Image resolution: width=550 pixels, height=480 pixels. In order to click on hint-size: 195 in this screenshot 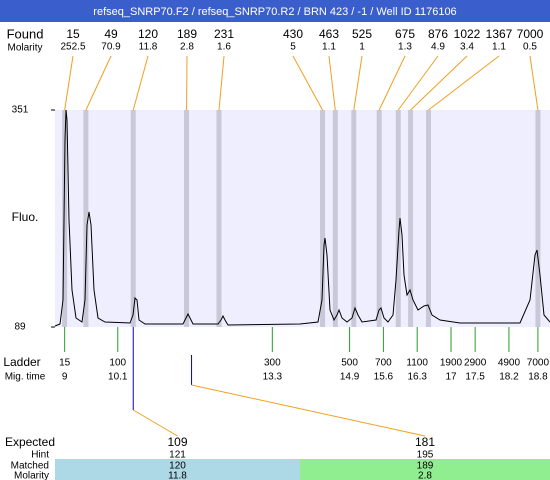, I will do `click(425, 455)`.